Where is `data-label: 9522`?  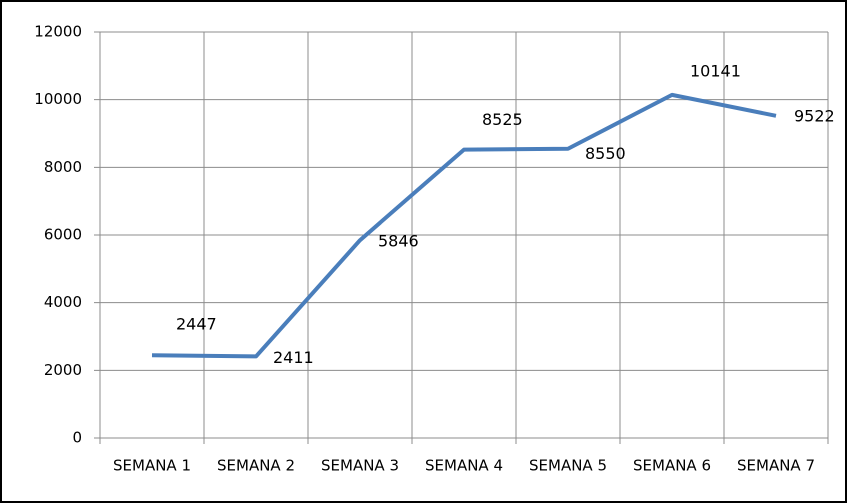 data-label: 9522 is located at coordinates (814, 115).